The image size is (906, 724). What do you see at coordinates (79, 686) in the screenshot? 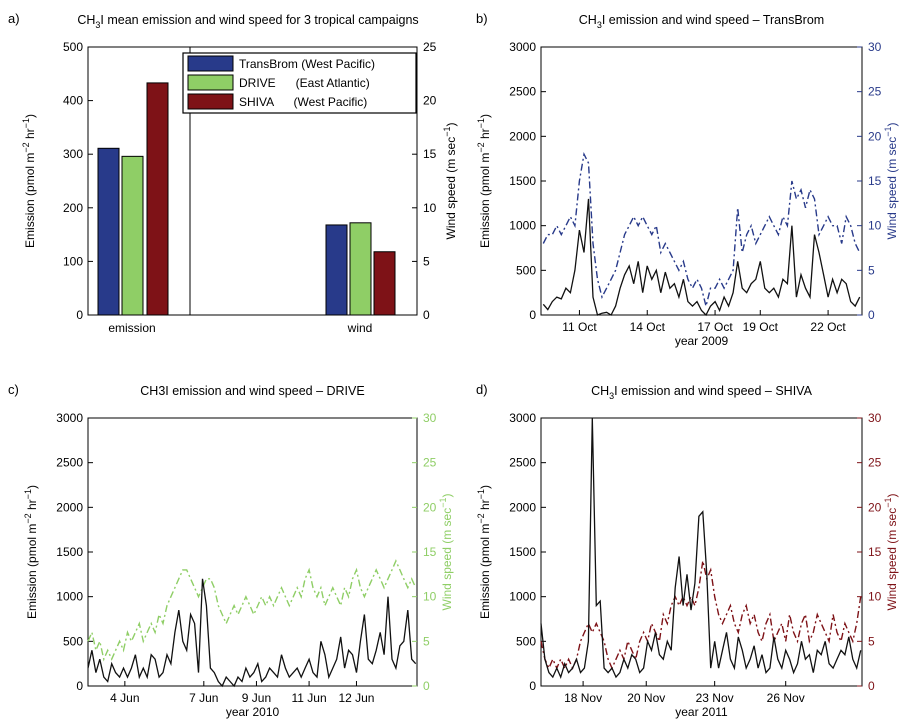
I see `chart-c-ytick-label: 0` at bounding box center [79, 686].